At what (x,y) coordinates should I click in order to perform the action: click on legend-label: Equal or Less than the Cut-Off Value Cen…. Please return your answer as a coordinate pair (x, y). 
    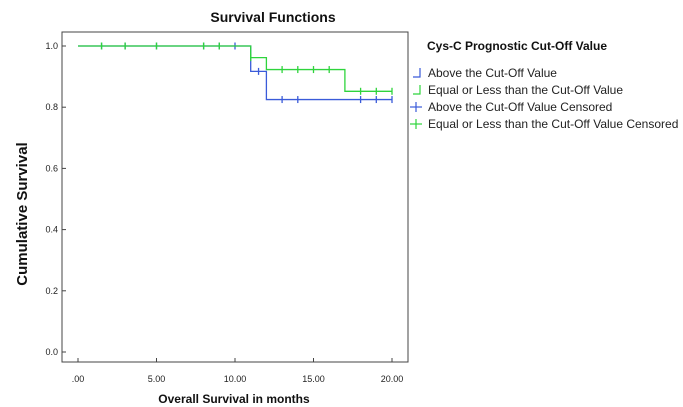
    Looking at the image, I should click on (553, 124).